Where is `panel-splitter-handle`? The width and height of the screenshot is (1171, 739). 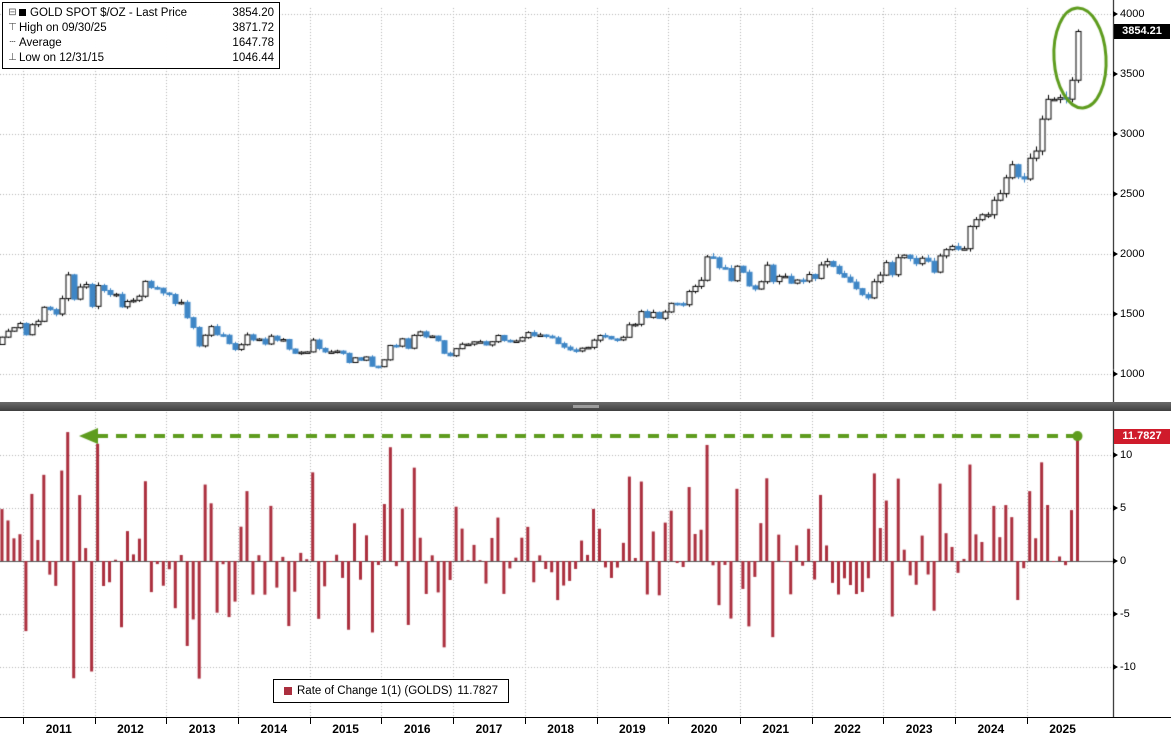 panel-splitter-handle is located at coordinates (586, 406).